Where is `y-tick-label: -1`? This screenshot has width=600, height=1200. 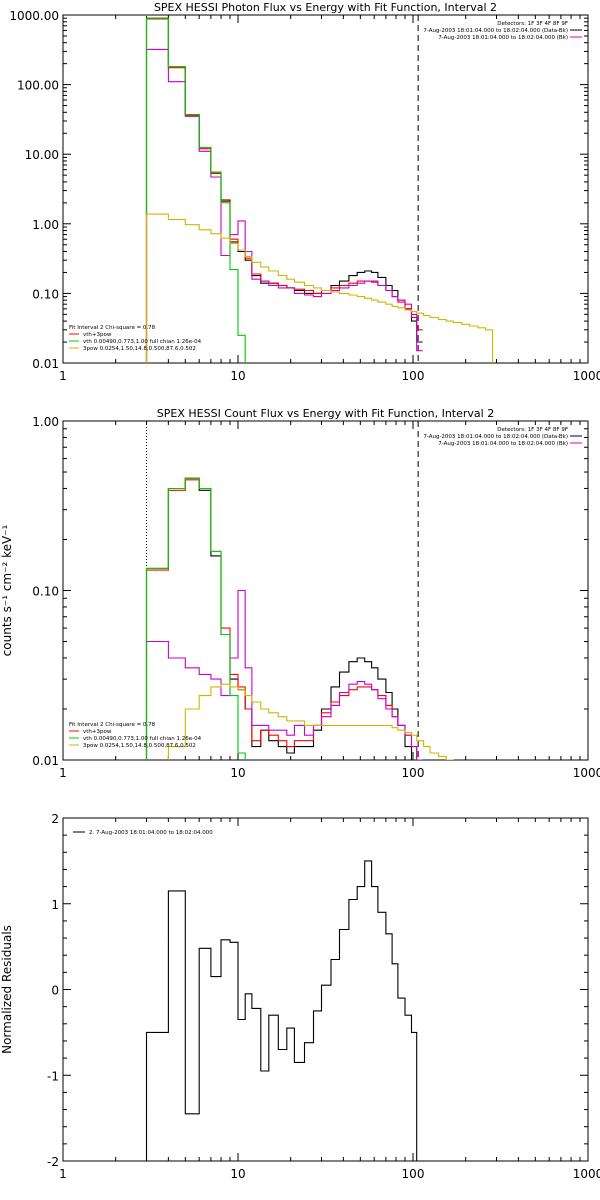 y-tick-label: -1 is located at coordinates (53, 1076).